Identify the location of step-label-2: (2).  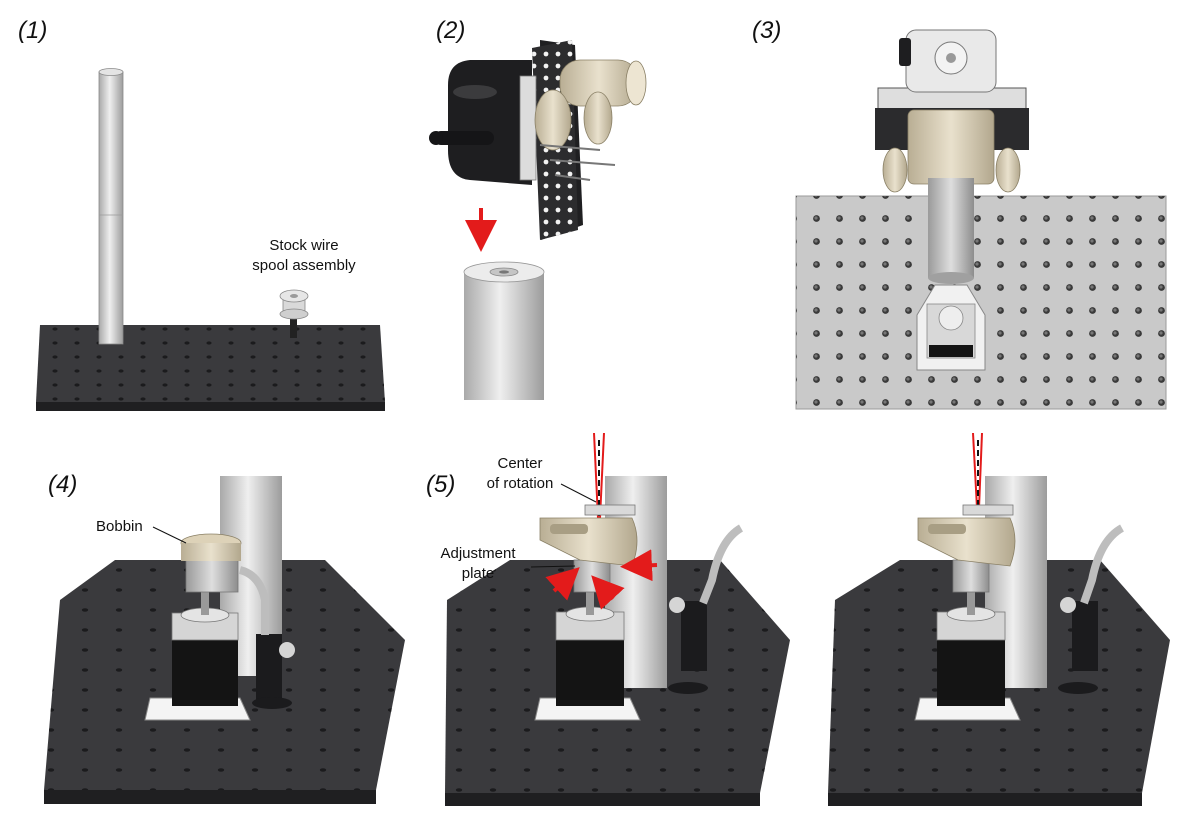
(450, 30).